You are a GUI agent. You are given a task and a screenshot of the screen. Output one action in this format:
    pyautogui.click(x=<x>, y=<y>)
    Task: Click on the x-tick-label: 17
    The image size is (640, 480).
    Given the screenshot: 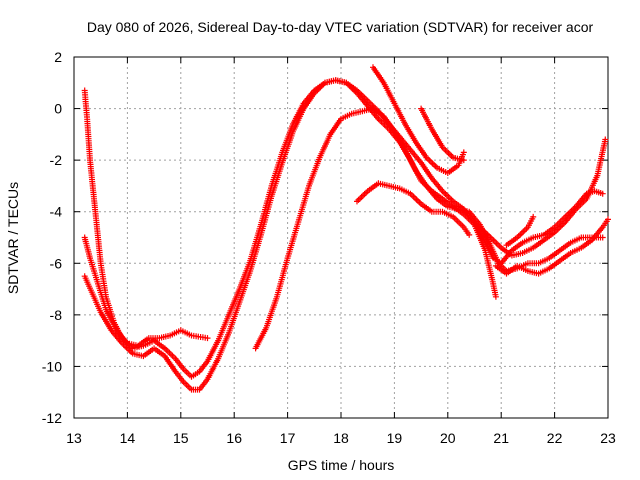 What is the action you would take?
    pyautogui.click(x=288, y=438)
    